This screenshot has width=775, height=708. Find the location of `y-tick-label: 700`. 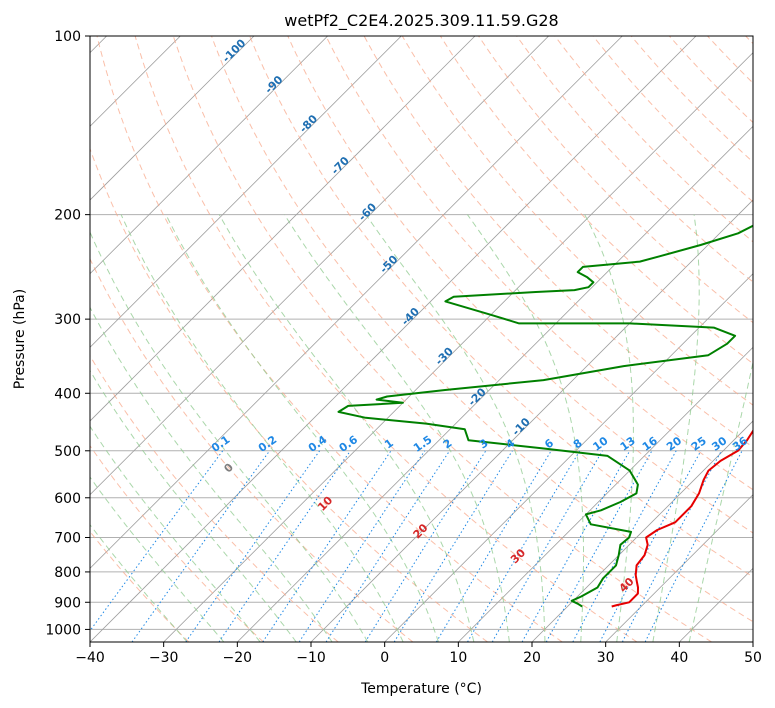

y-tick-label: 700 is located at coordinates (67, 539).